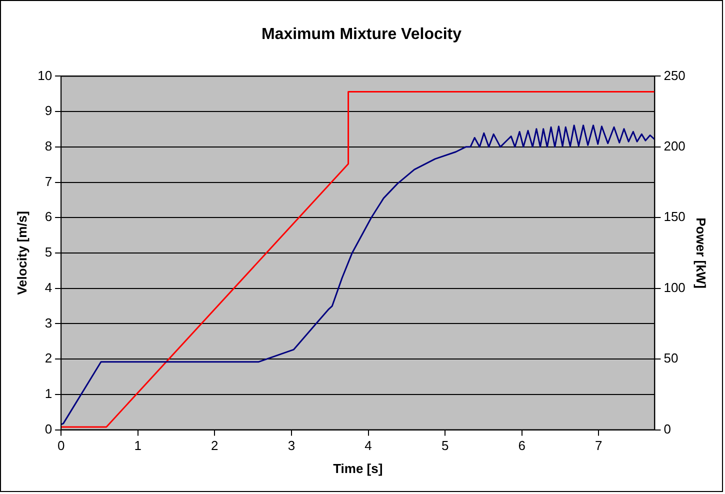 The image size is (725, 494). Describe the element at coordinates (671, 358) in the screenshot. I see `y2-tick-label: 50` at that location.